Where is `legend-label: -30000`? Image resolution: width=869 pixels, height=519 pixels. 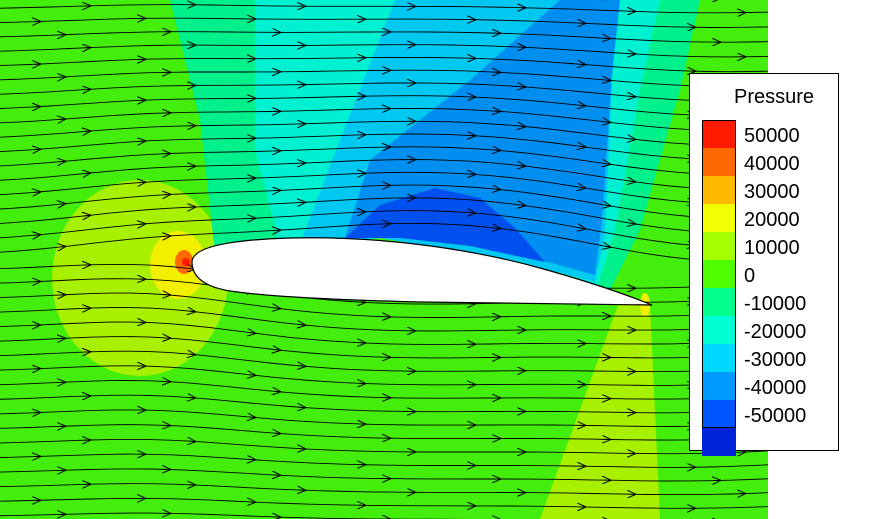
legend-label: -30000 is located at coordinates (775, 360).